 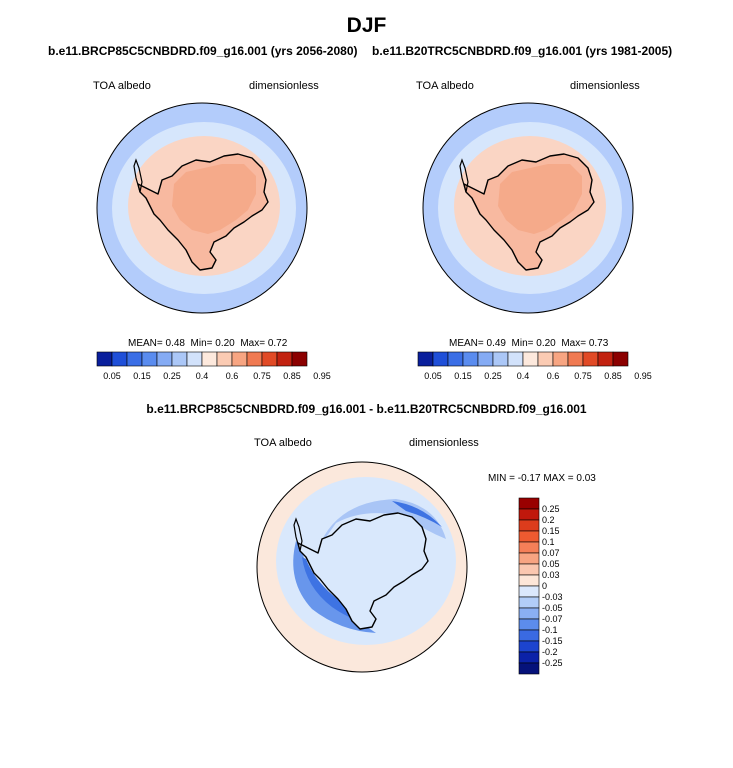 I want to click on colorbar-tick-label: -0.2, so click(x=550, y=652).